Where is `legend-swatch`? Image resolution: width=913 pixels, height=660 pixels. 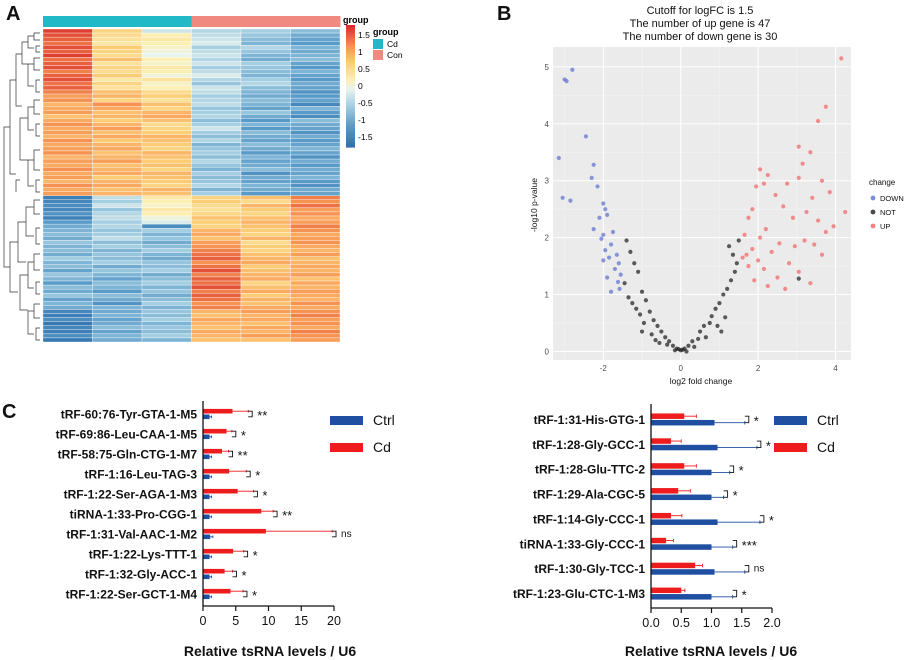
legend-swatch is located at coordinates (346, 420).